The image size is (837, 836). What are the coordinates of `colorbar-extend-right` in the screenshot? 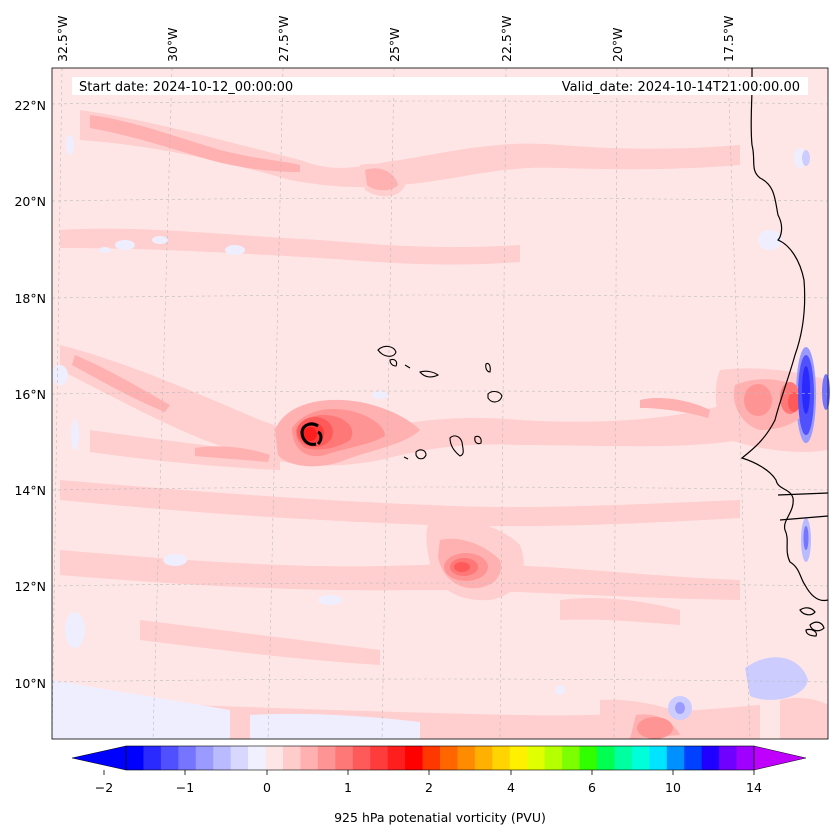 It's located at (780, 758).